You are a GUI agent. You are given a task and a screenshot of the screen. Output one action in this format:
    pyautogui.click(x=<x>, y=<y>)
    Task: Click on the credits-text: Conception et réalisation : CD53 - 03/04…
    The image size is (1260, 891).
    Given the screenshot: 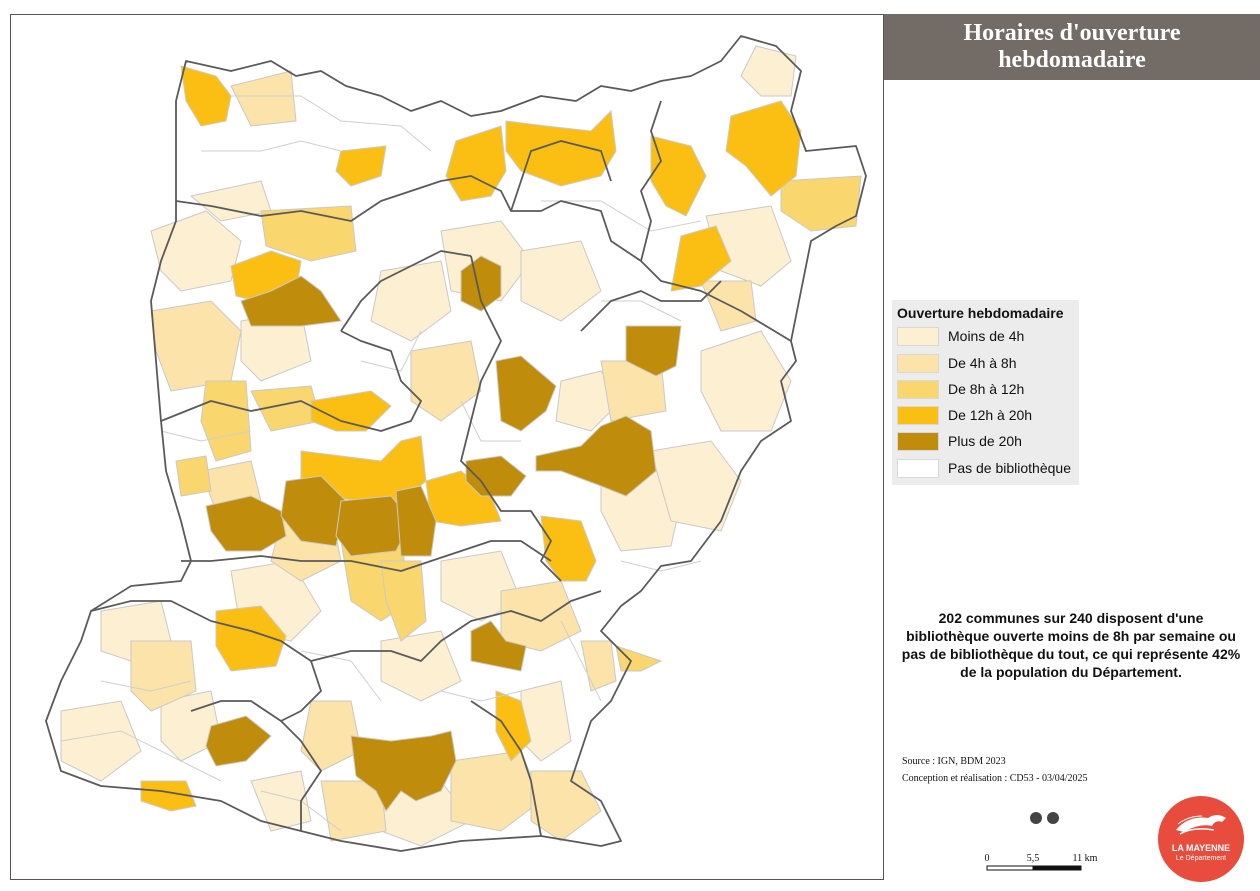 What is the action you would take?
    pyautogui.click(x=995, y=778)
    